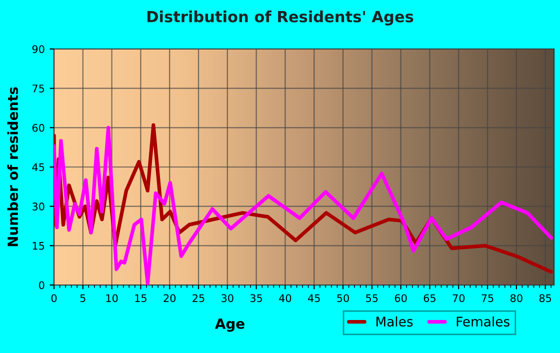 Image resolution: width=560 pixels, height=353 pixels. Describe the element at coordinates (198, 298) in the screenshot. I see `x-tick-label: 25` at that location.